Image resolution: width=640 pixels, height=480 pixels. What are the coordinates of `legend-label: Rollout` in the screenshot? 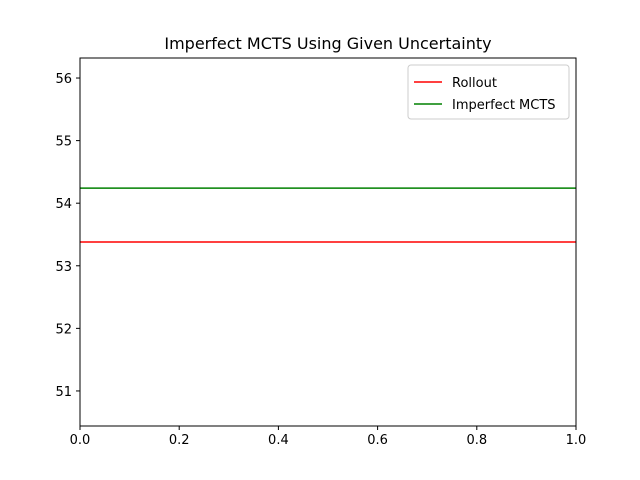 It's located at (474, 83).